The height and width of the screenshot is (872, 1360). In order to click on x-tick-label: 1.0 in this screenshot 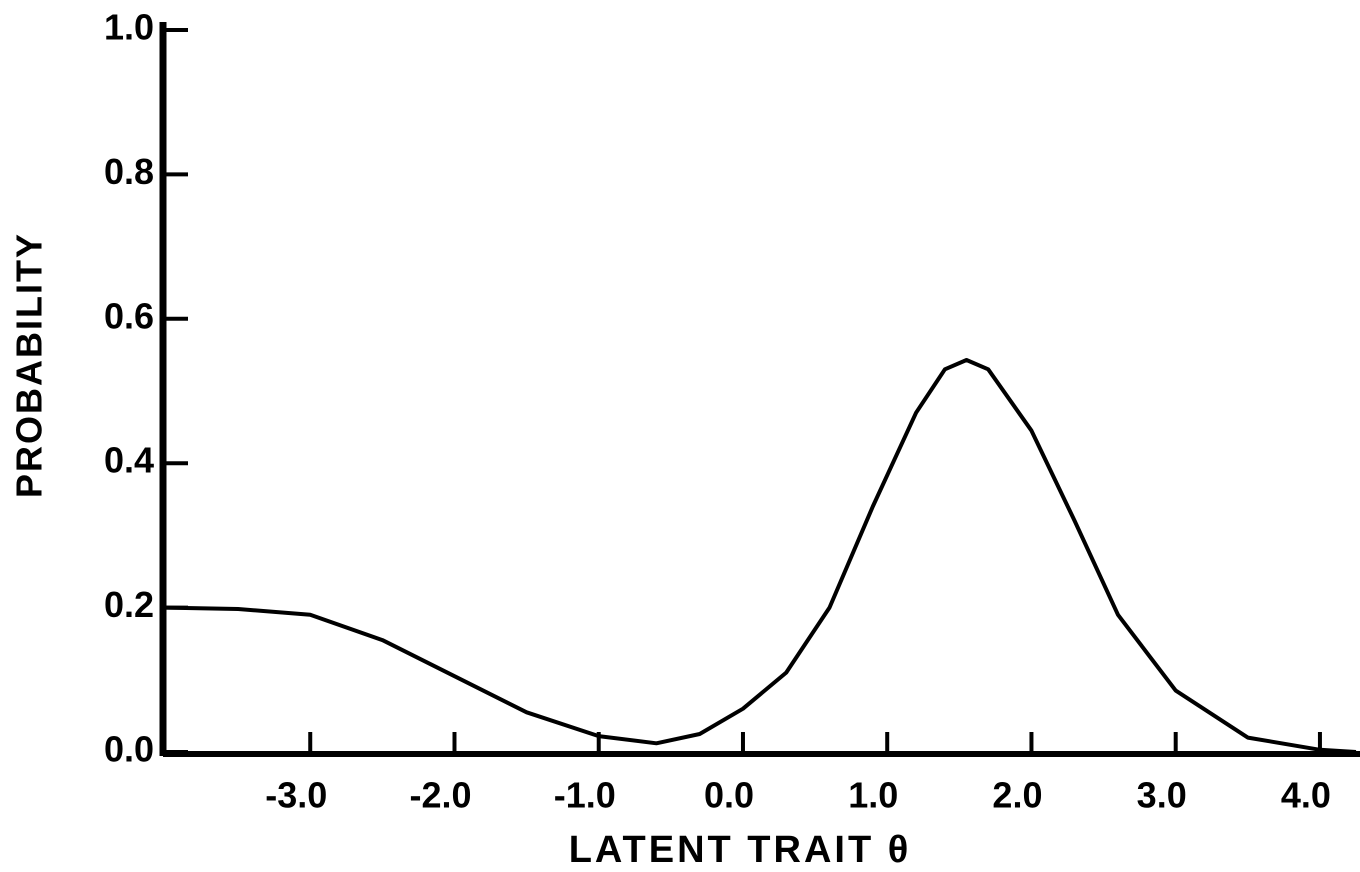, I will do `click(873, 795)`.